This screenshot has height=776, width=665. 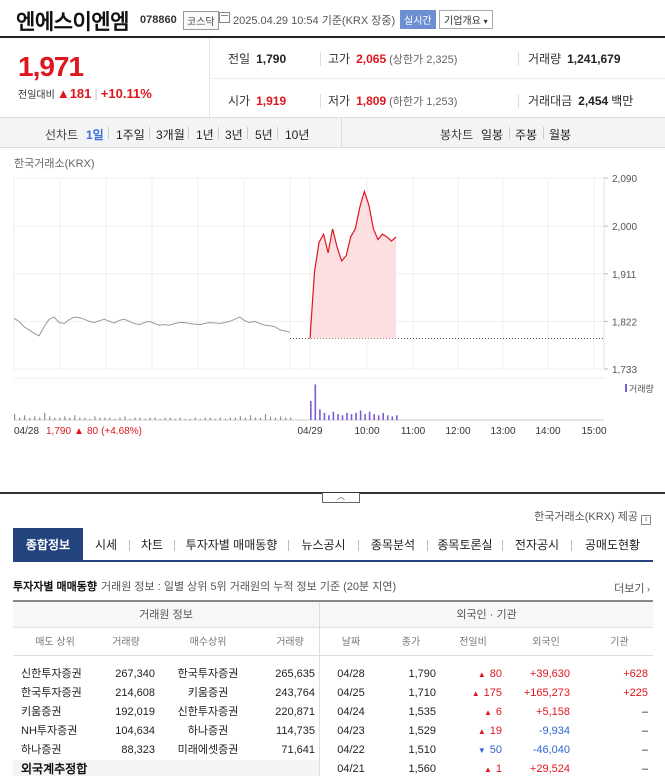 I want to click on tab-price: 시세, so click(x=106, y=545).